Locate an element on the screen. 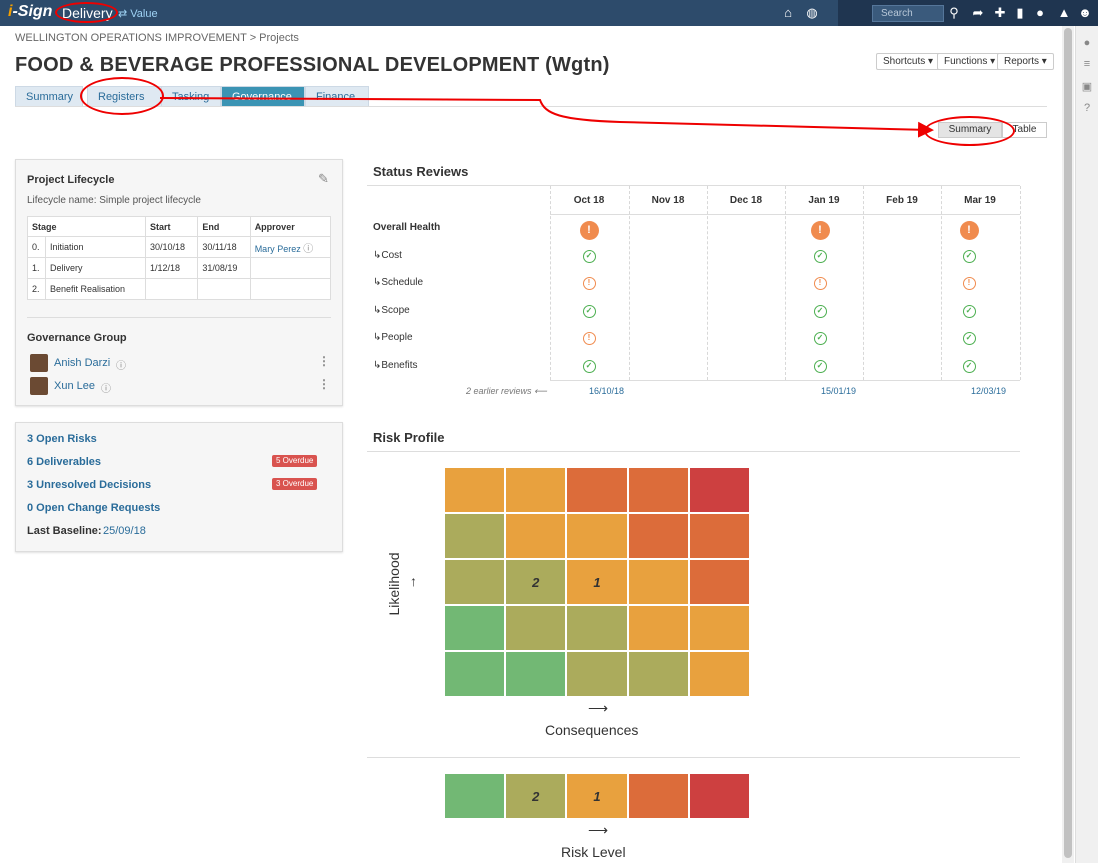  risk-count: 1 is located at coordinates (597, 582).